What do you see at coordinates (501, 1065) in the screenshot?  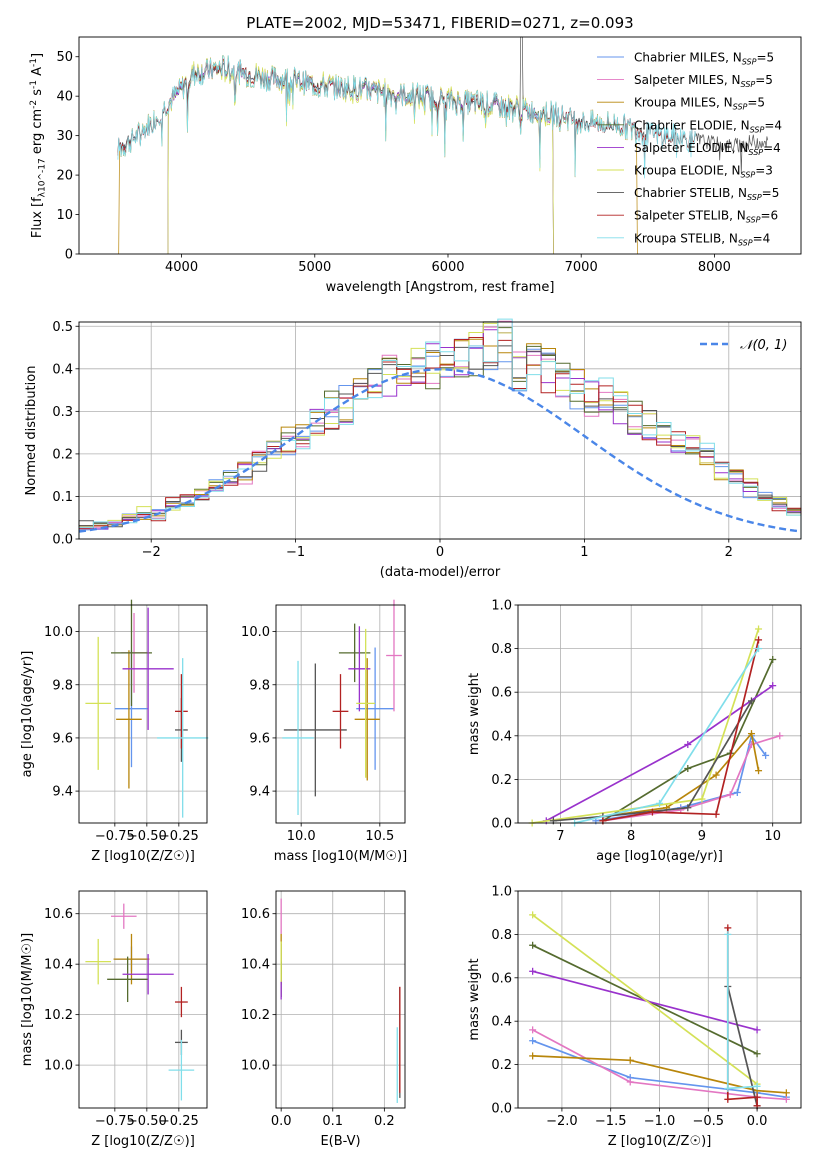 I see `z-weight-y-tick-label: 0.2` at bounding box center [501, 1065].